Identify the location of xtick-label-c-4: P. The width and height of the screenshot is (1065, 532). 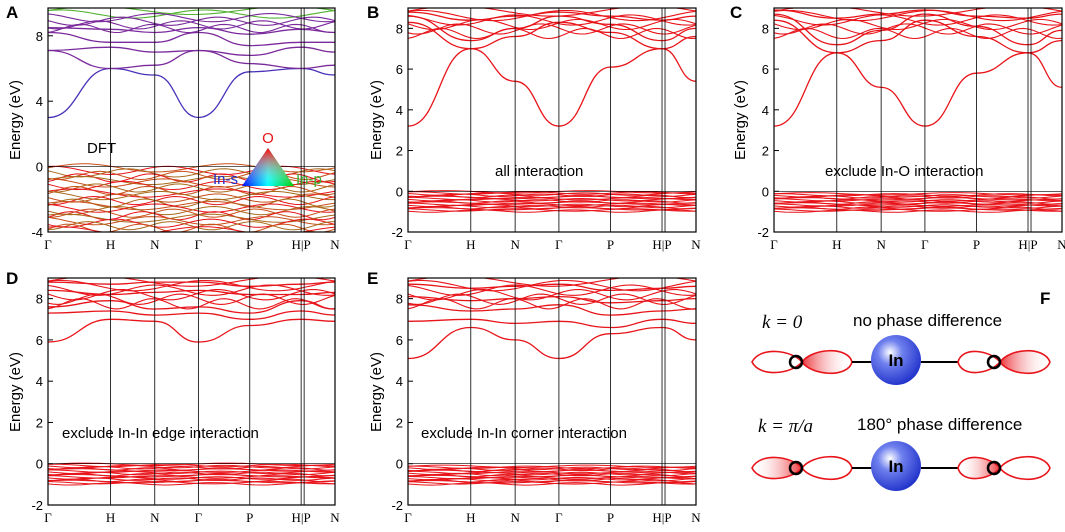
(976, 244).